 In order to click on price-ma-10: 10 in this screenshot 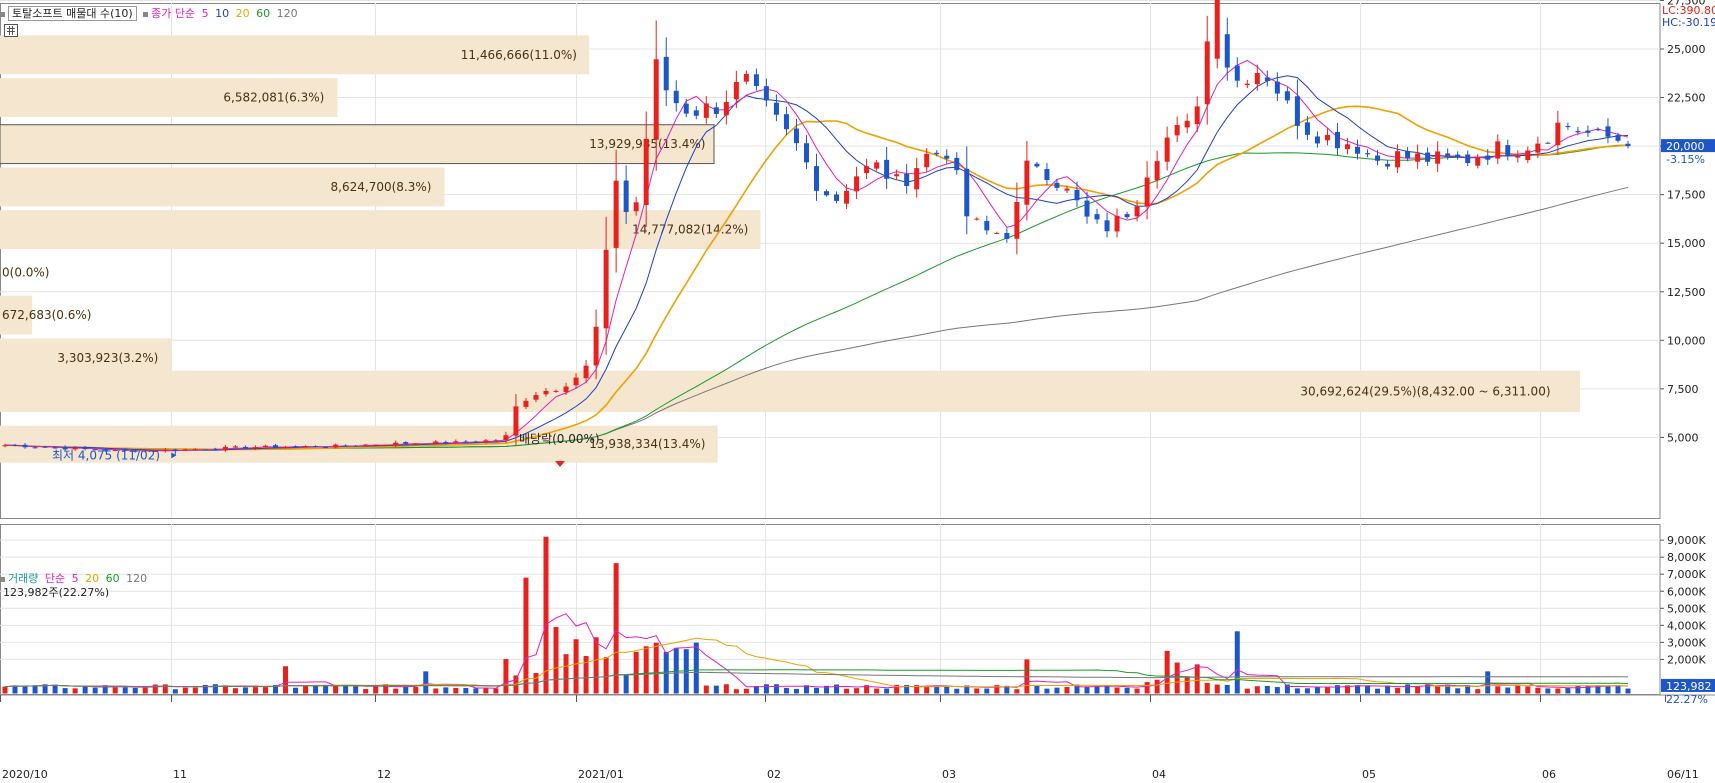, I will do `click(222, 13)`.